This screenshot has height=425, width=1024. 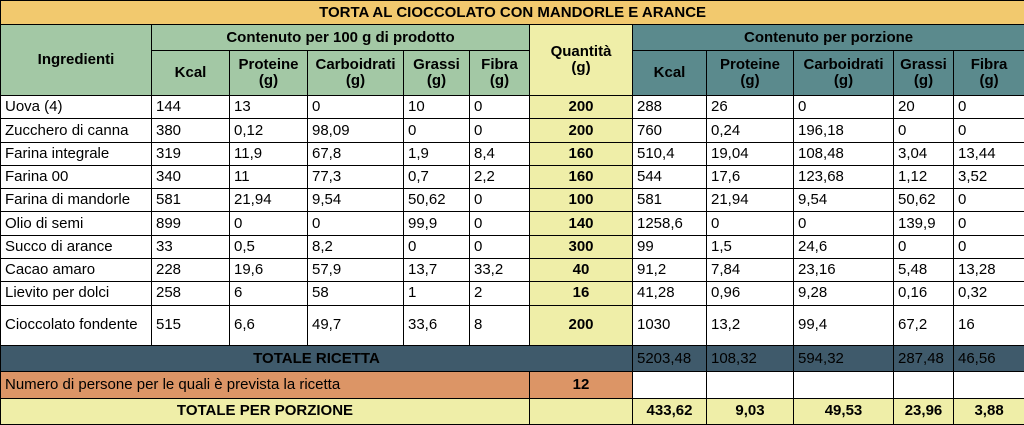 I want to click on portion-value: 123,68, so click(x=843, y=177).